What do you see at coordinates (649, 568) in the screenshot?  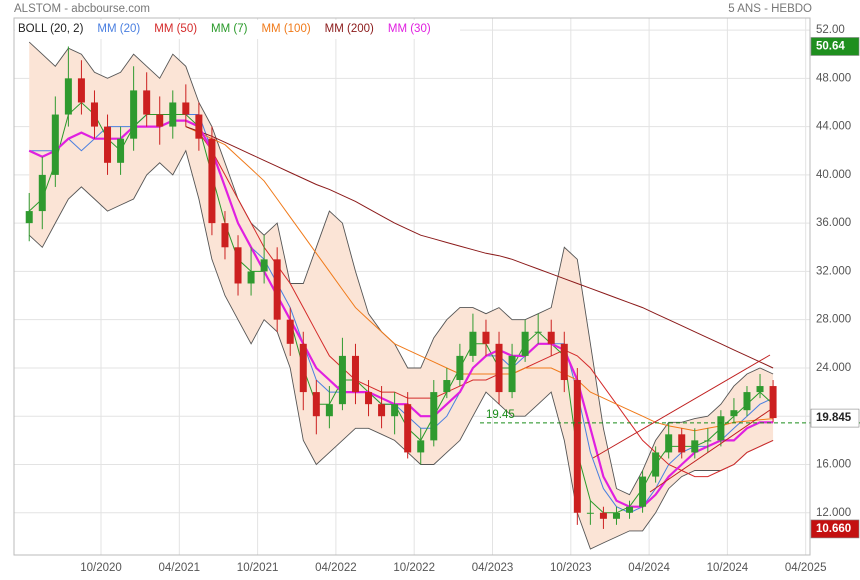 I see `x-tick-label: 04/2024` at bounding box center [649, 568].